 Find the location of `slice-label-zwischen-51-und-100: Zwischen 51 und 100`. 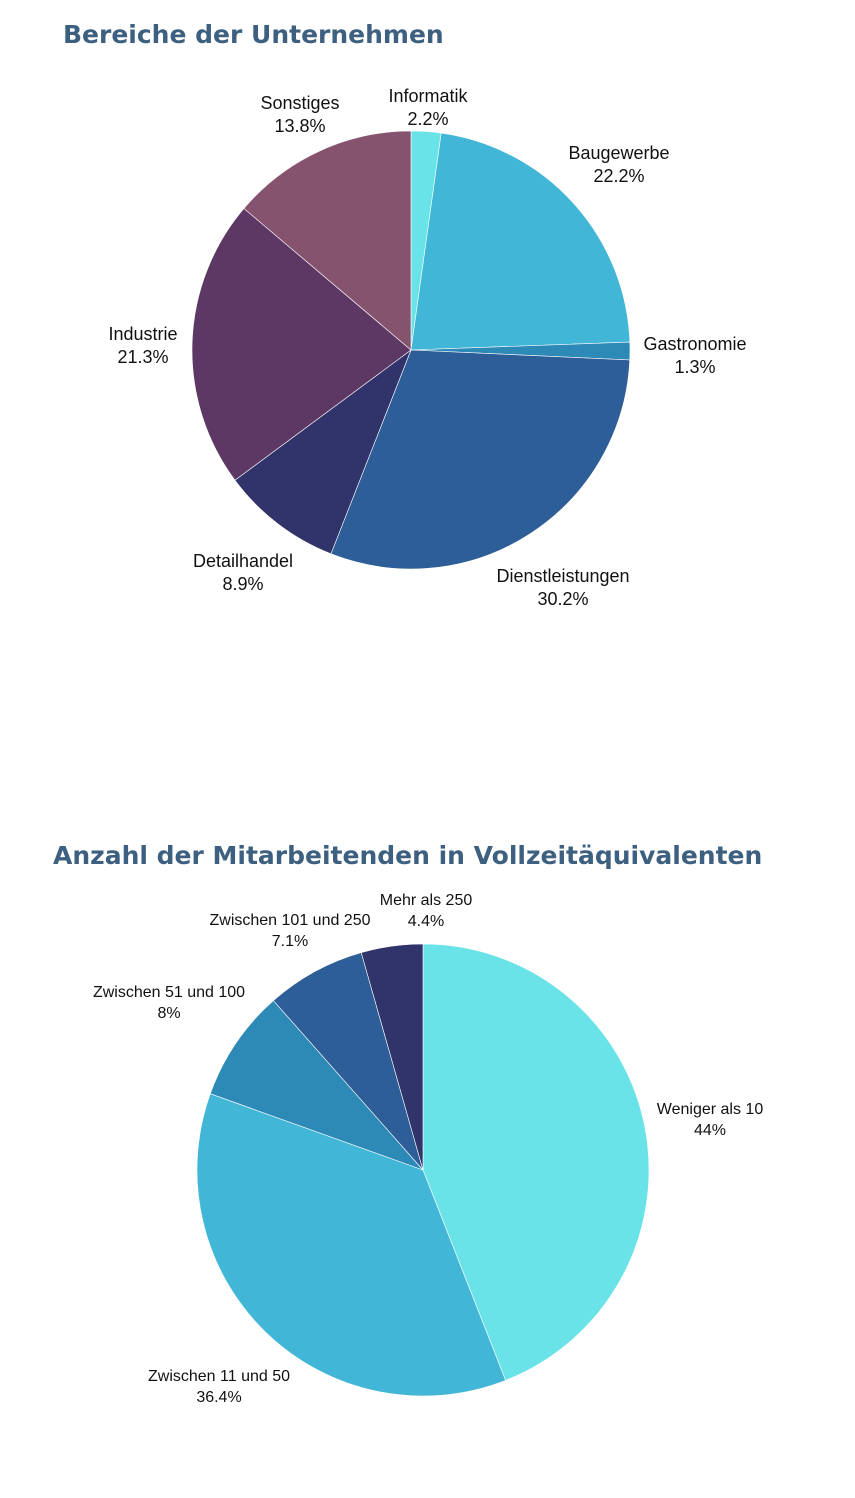

slice-label-zwischen-51-und-100: Zwischen 51 und 100 is located at coordinates (169, 992).